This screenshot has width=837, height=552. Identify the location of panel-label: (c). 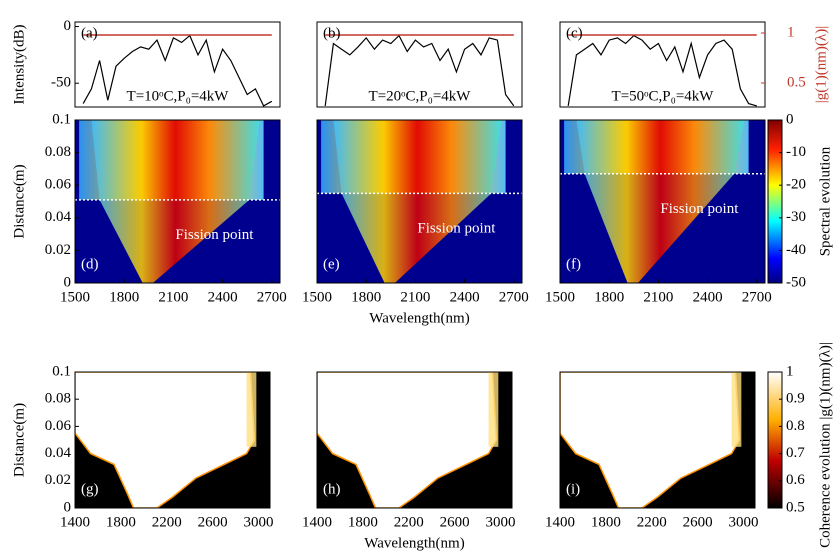
(574, 33).